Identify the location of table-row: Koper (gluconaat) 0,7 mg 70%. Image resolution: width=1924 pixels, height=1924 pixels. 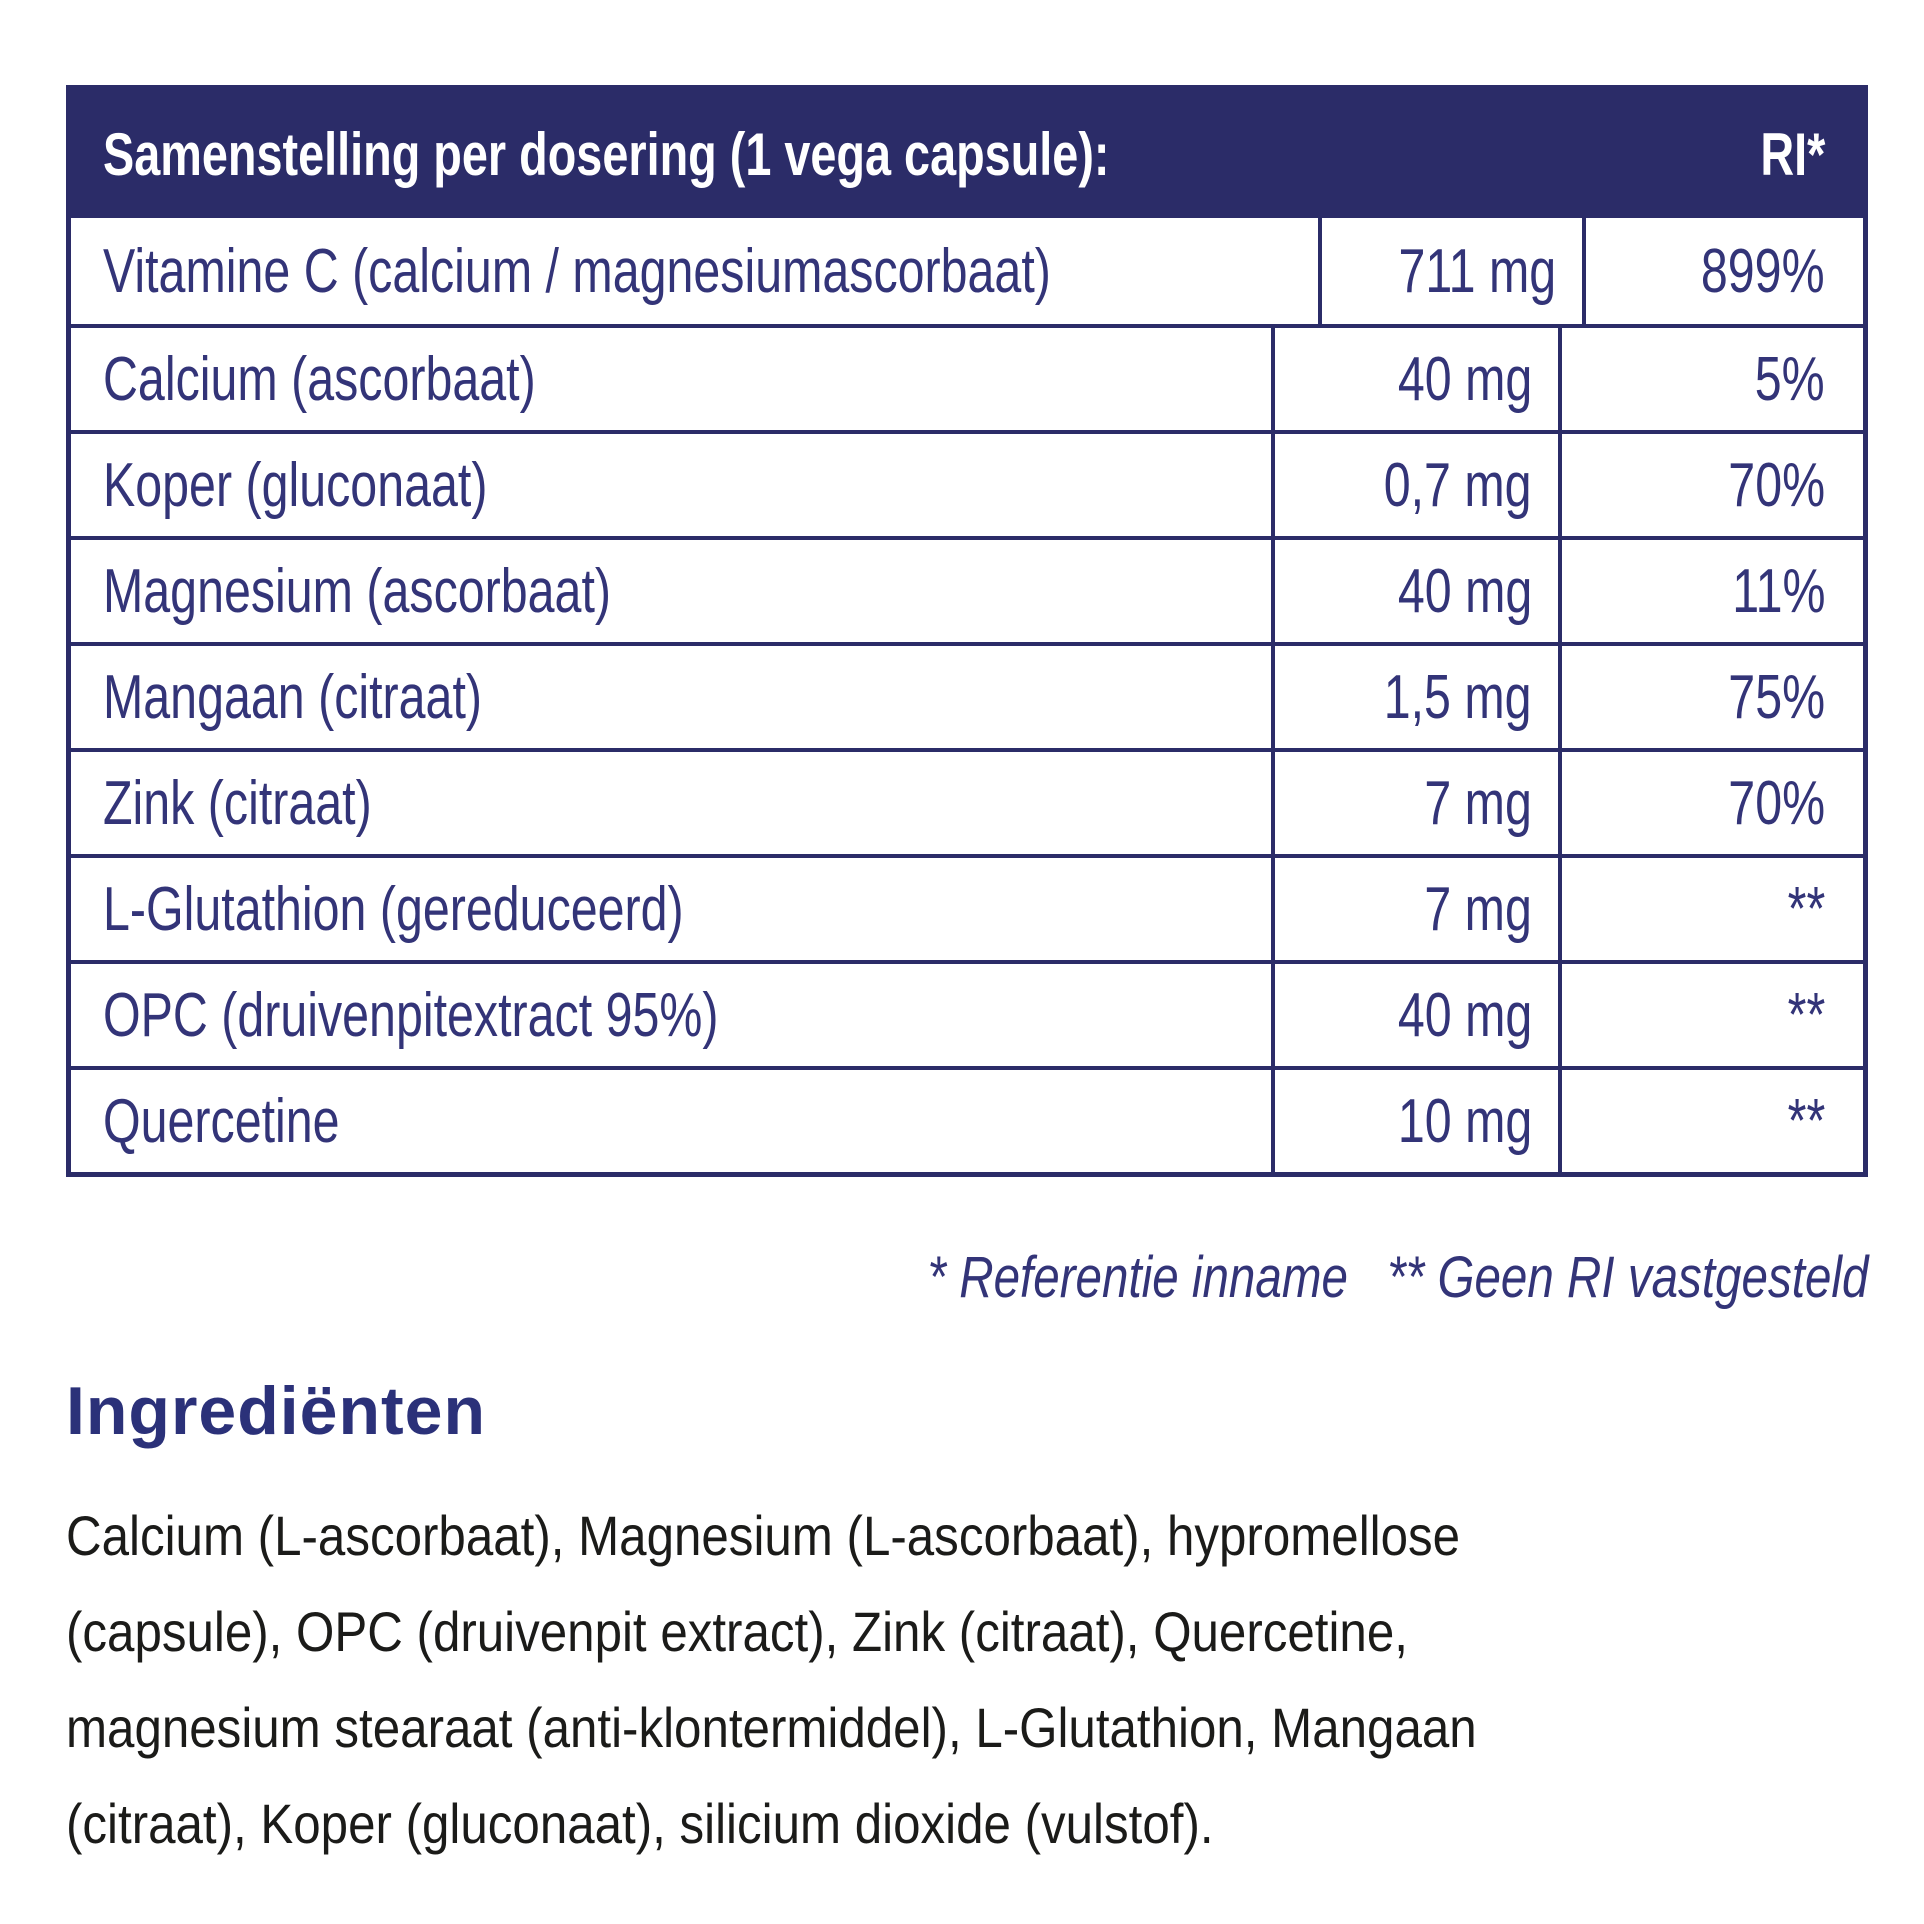
(967, 483).